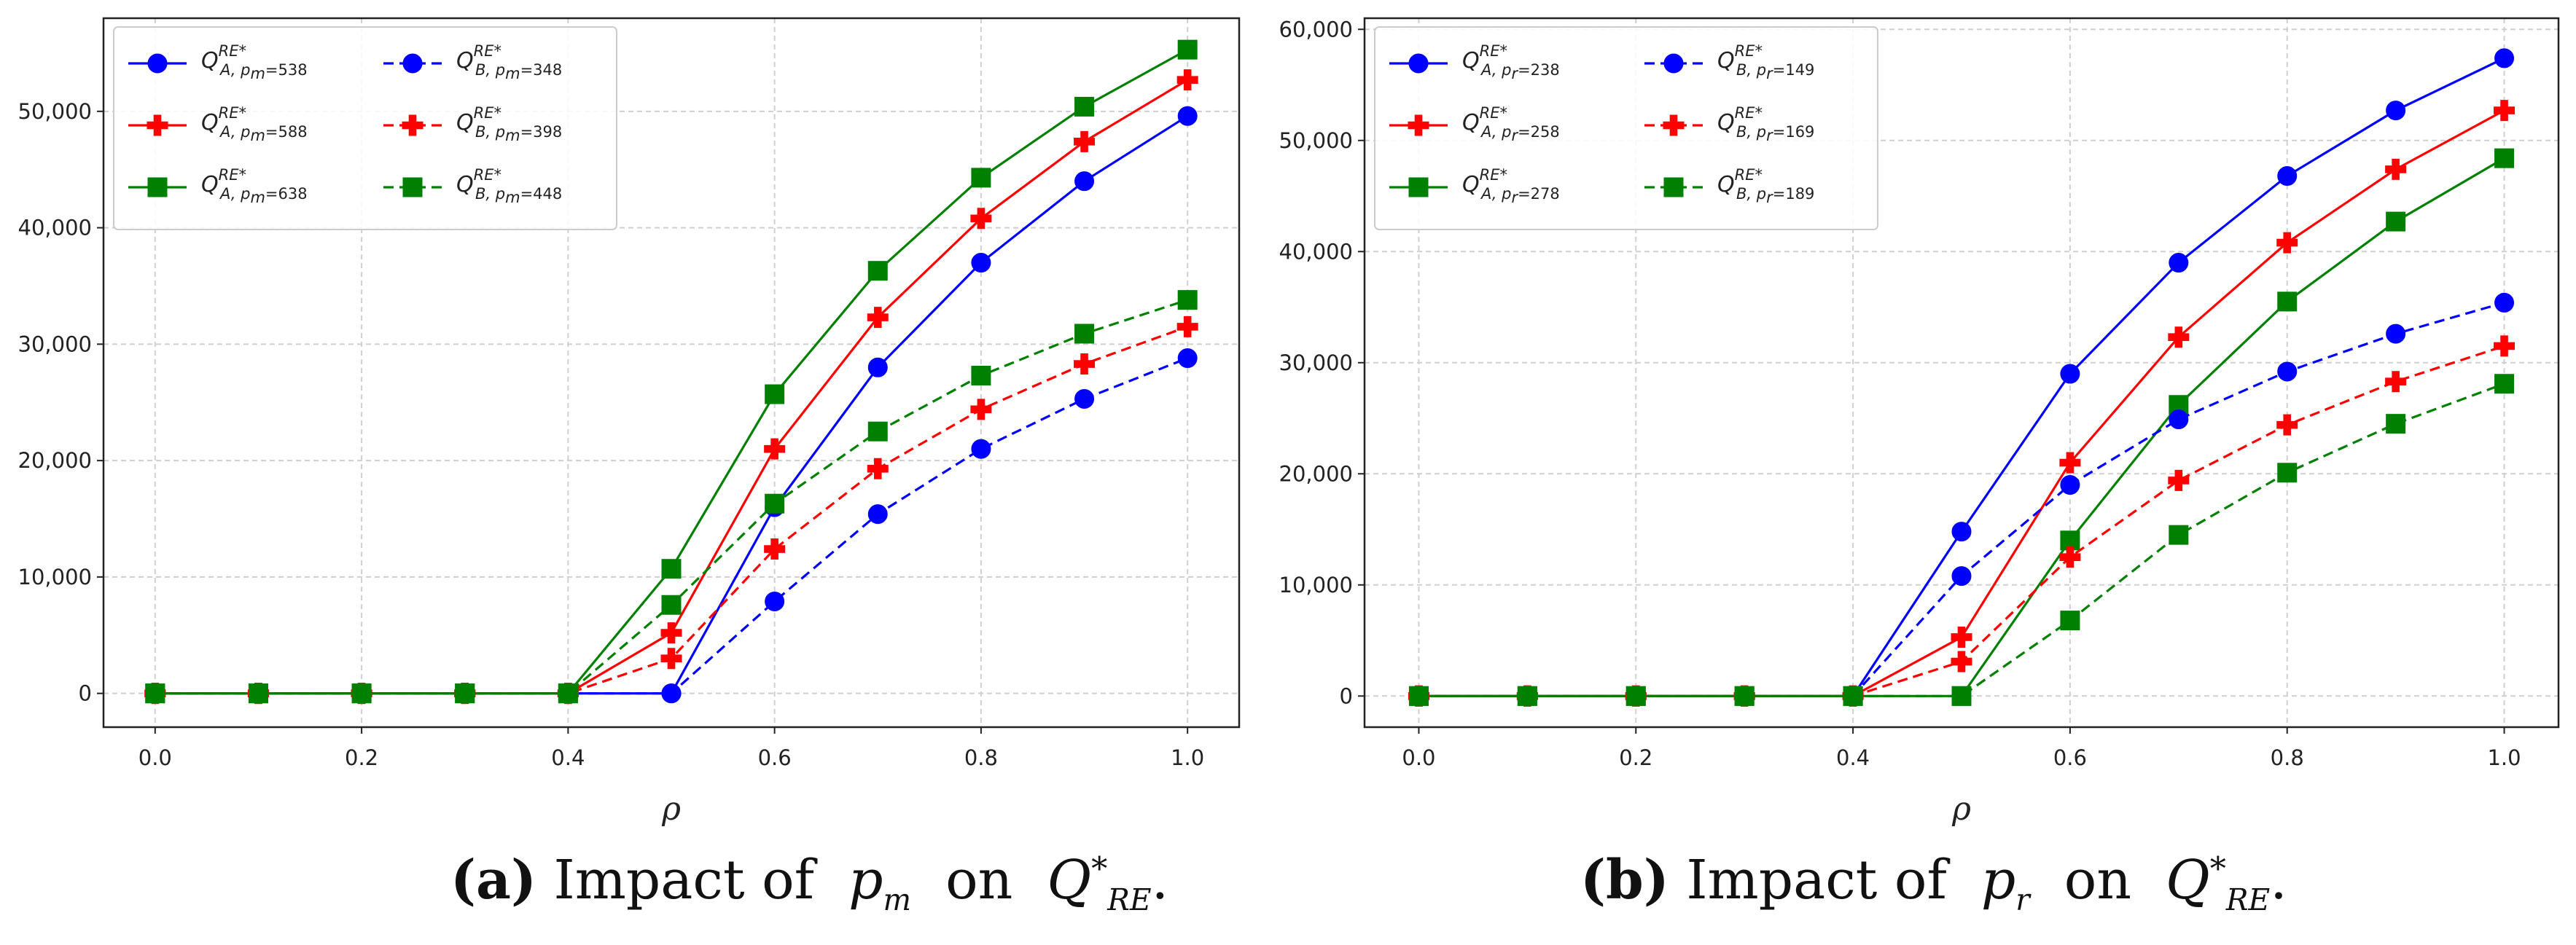 The image size is (2576, 945). What do you see at coordinates (1099, 869) in the screenshot?
I see `caption-a-q-sup: *` at bounding box center [1099, 869].